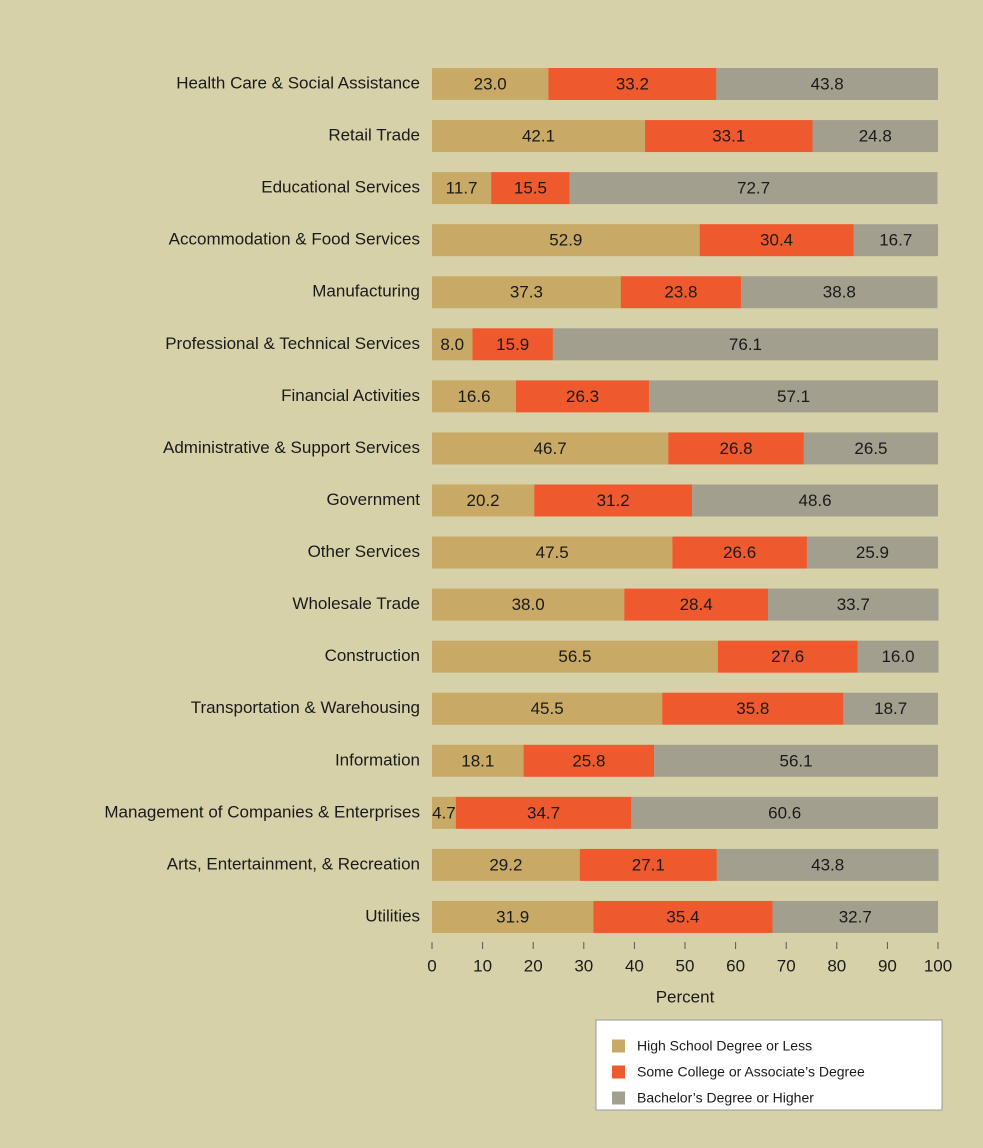  What do you see at coordinates (588, 760) in the screenshot?
I see `data-label: 25.8` at bounding box center [588, 760].